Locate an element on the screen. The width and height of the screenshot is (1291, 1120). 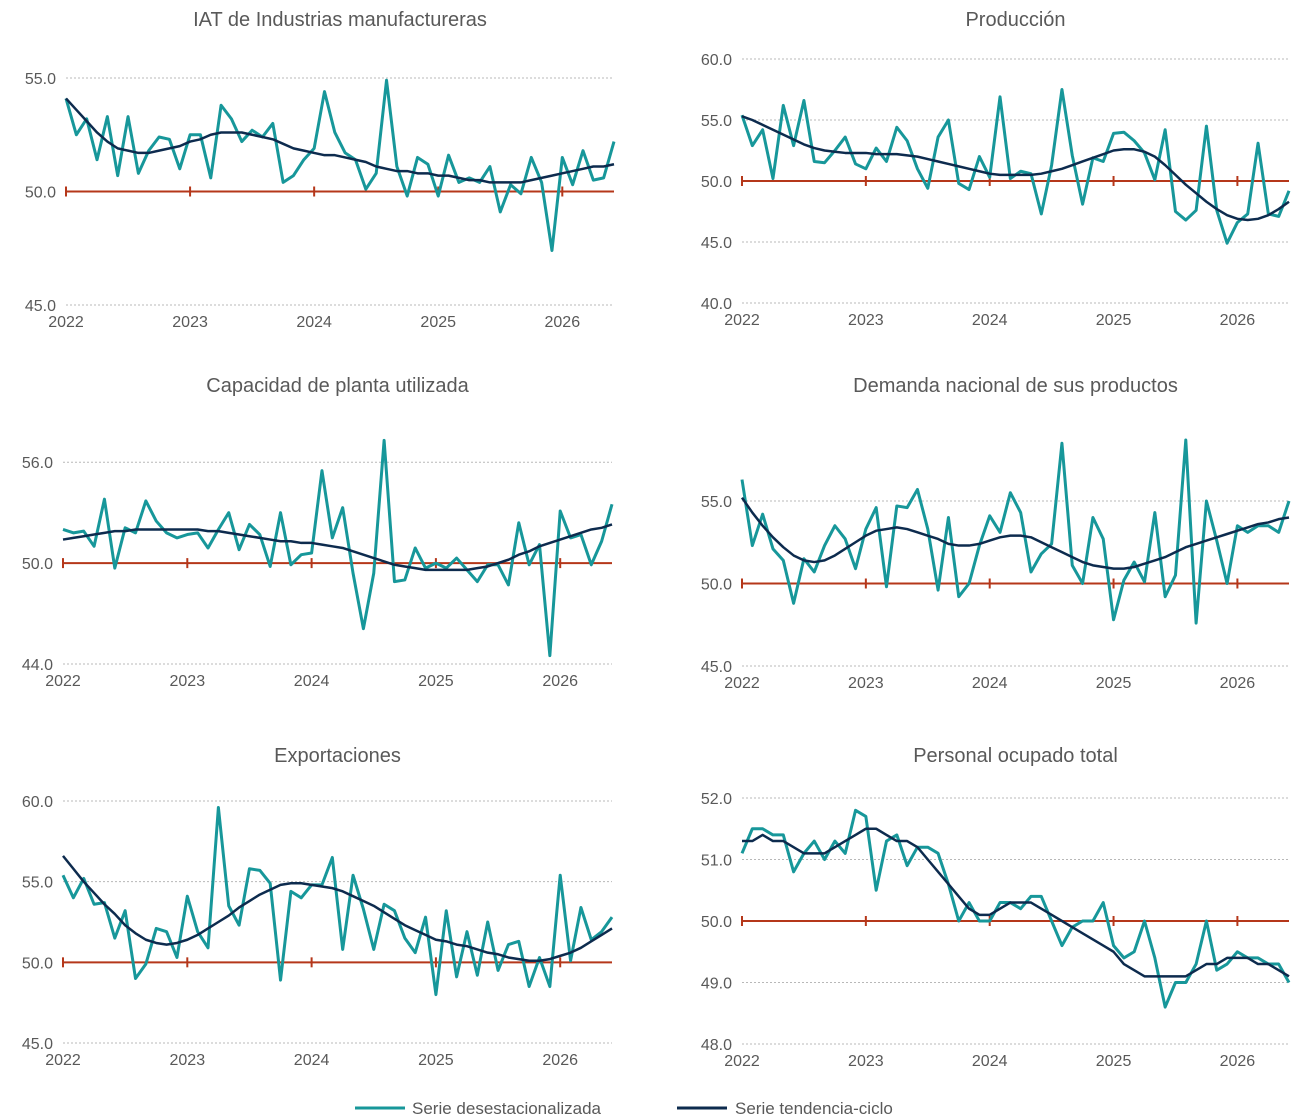
y-tick-label: 48.0 is located at coordinates (716, 1045).